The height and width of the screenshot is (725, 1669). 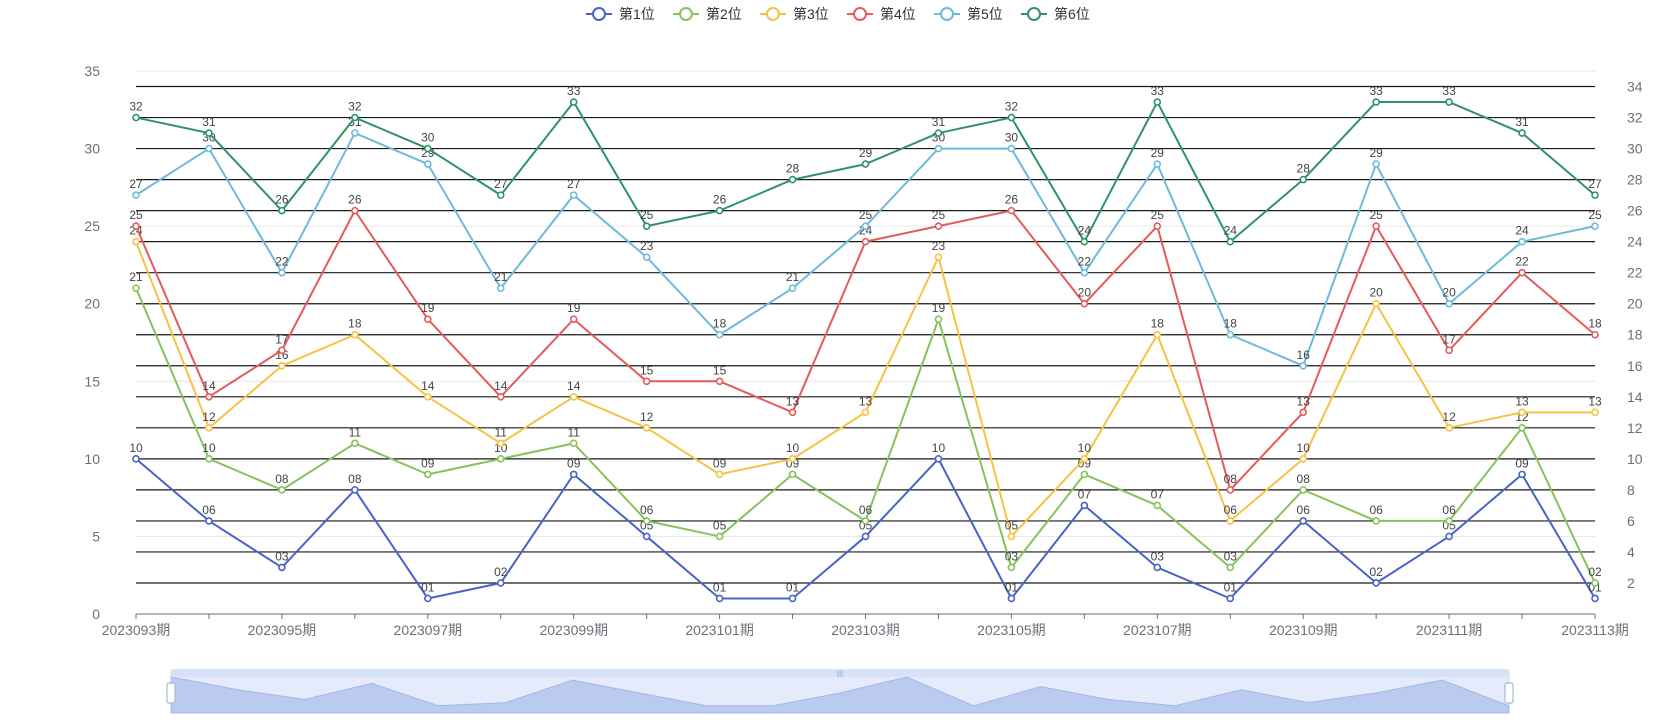 I want to click on data-zoom-slider: |||, so click(x=840, y=691).